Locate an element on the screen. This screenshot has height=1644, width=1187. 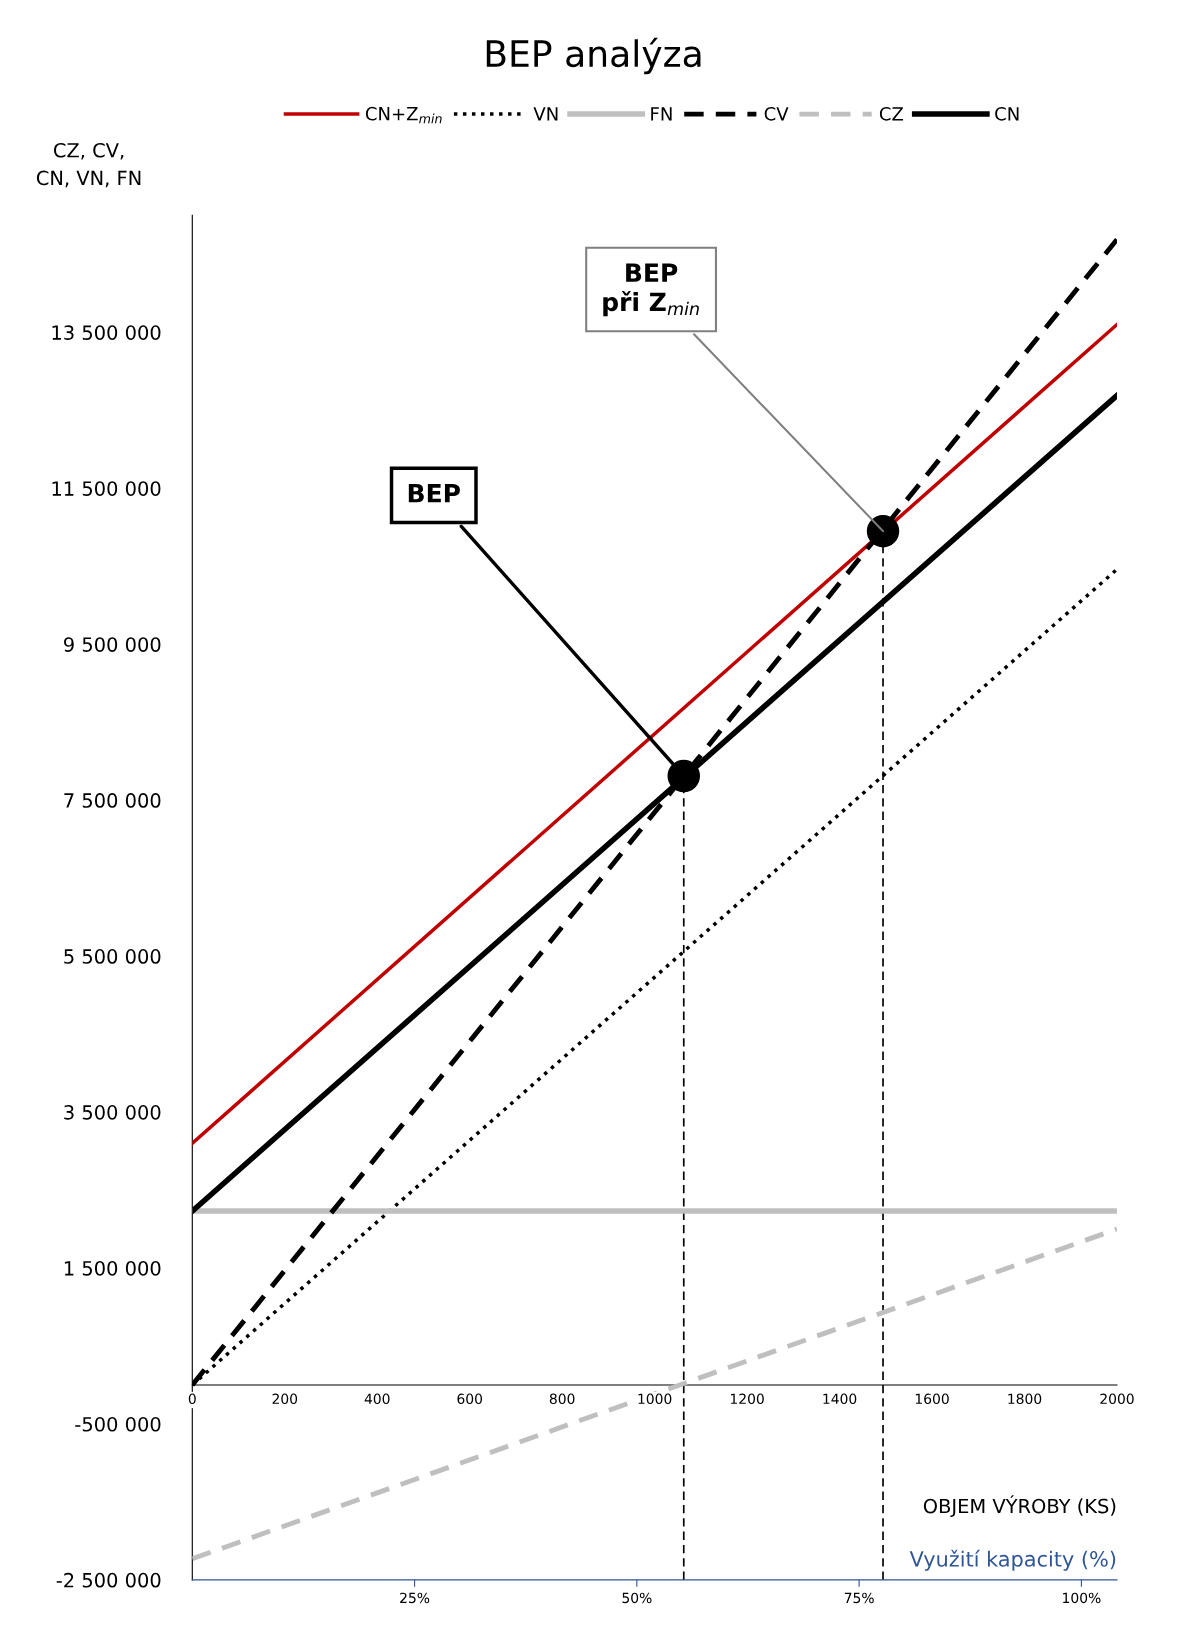
y-tick-label: 7 500 000 is located at coordinates (112, 800).